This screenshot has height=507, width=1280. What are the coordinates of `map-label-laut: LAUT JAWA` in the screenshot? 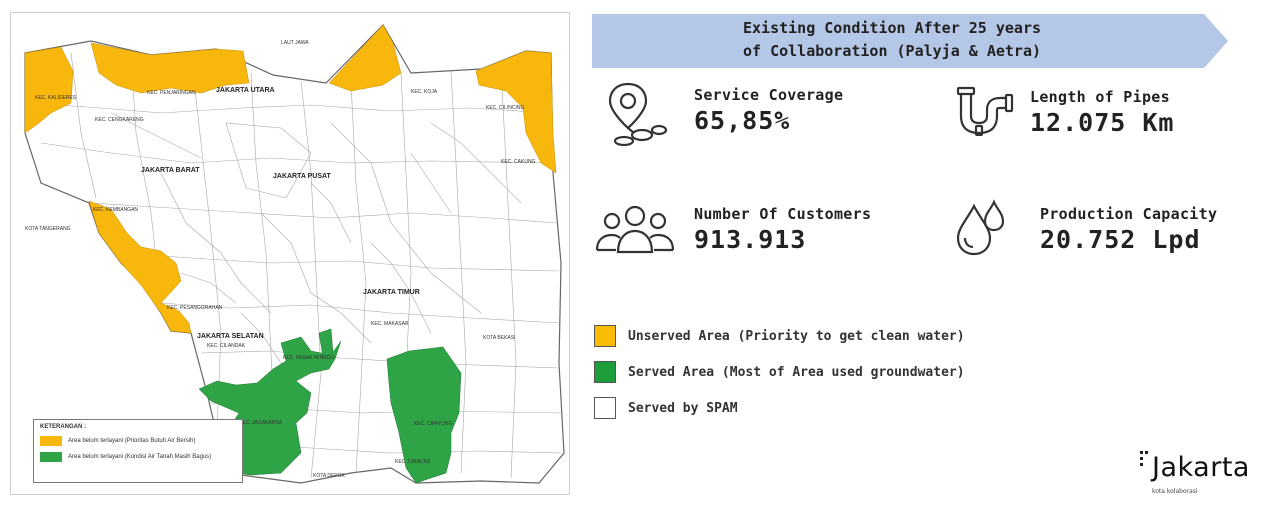 It's located at (295, 43).